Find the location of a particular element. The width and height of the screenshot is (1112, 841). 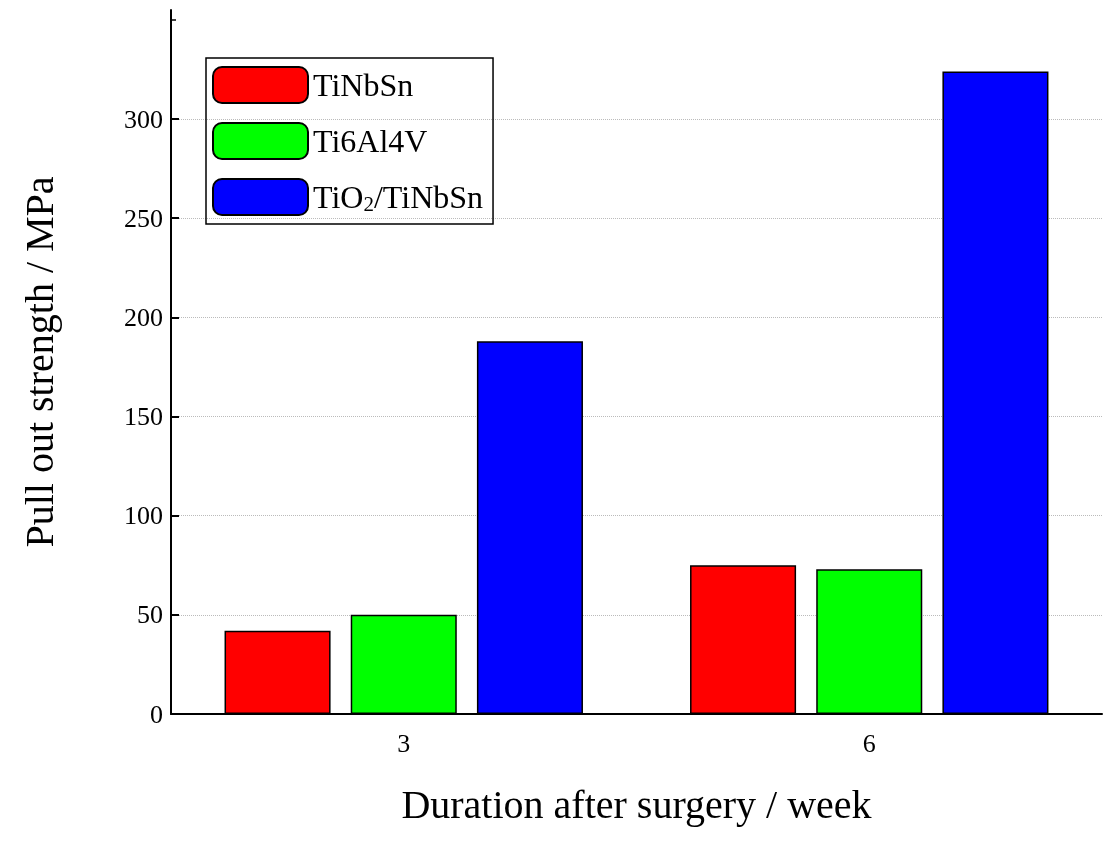

y-tick-label: 150 is located at coordinates (143, 417).